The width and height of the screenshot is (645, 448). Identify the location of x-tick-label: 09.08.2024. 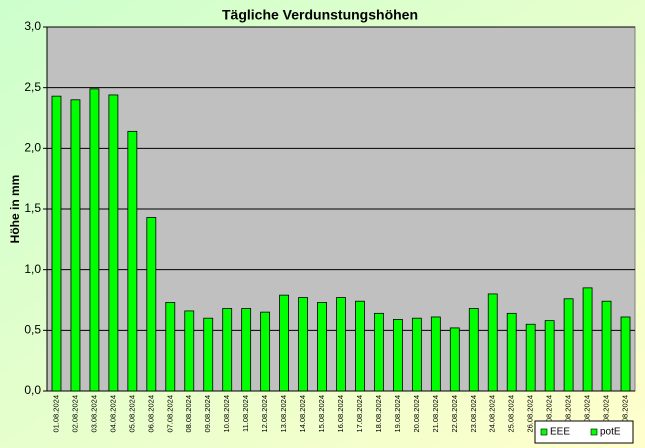
(207, 414).